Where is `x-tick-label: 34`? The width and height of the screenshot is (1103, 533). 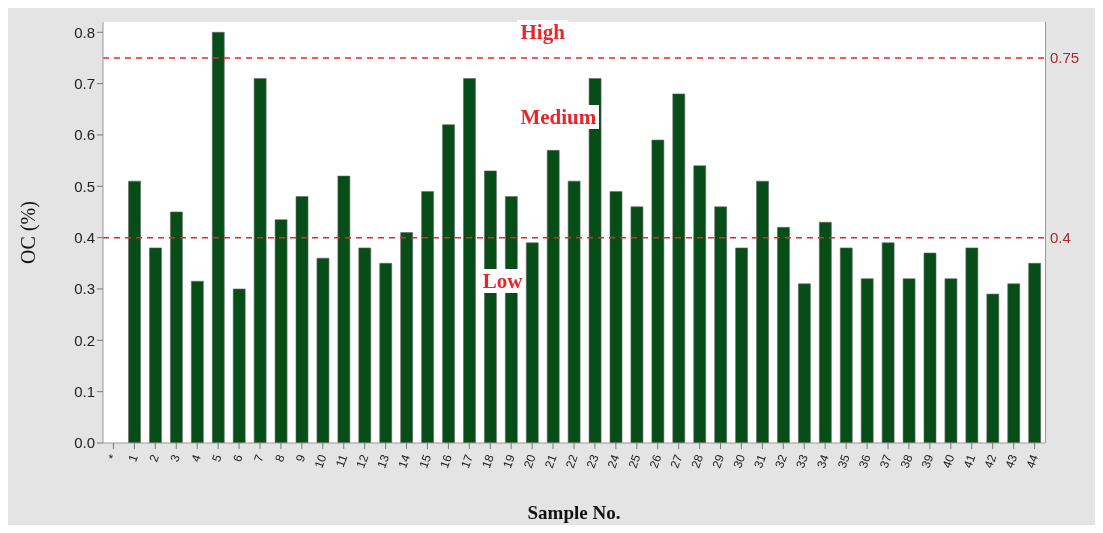 x-tick-label: 34 is located at coordinates (823, 461).